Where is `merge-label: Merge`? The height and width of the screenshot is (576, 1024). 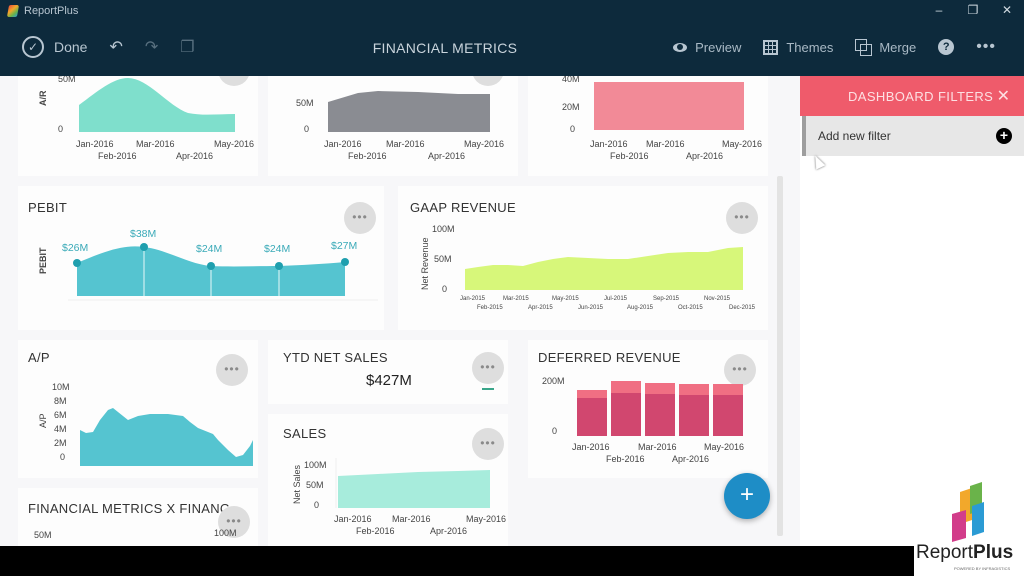
merge-label: Merge is located at coordinates (898, 47).